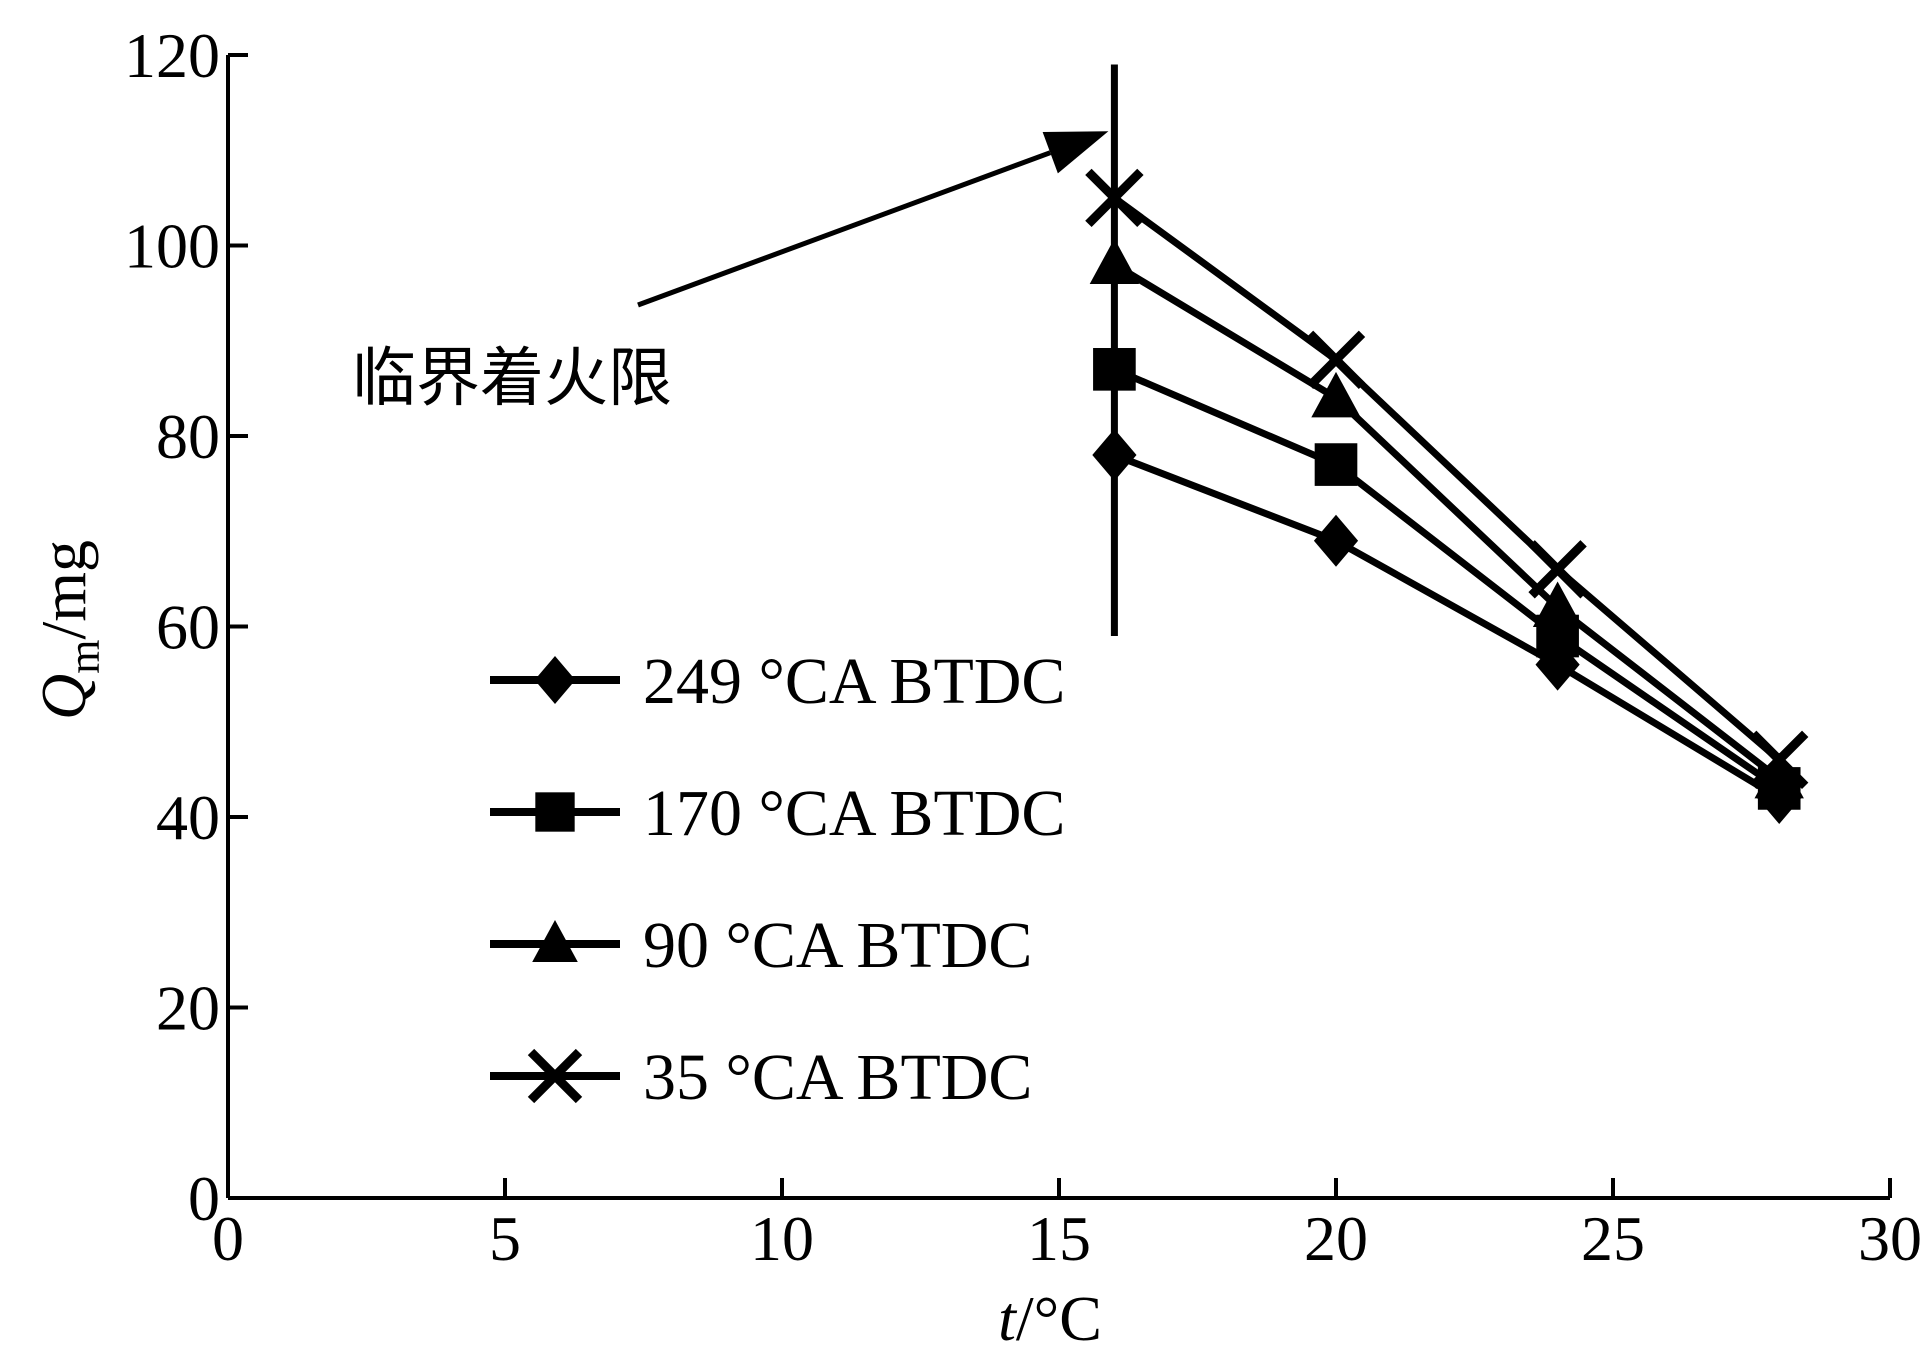  What do you see at coordinates (188, 817) in the screenshot?
I see `y-tick-label: 40` at bounding box center [188, 817].